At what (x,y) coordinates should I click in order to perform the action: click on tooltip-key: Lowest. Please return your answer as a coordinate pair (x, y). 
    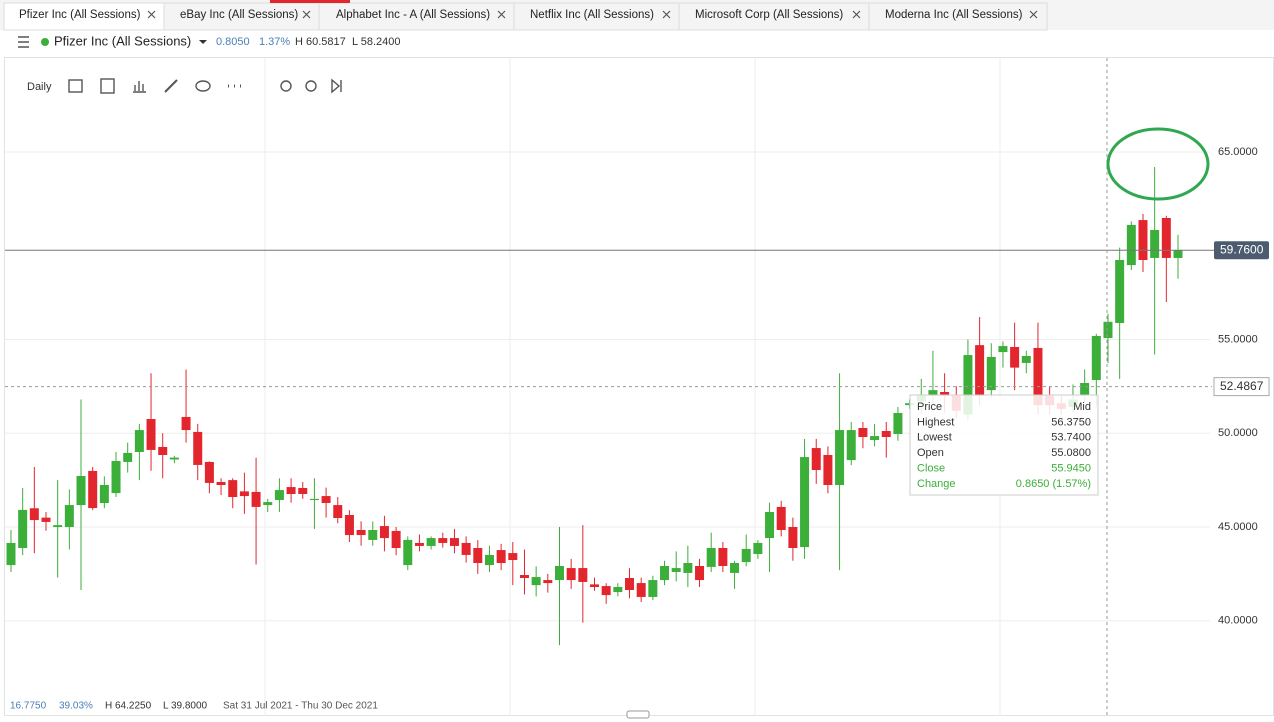
    Looking at the image, I should click on (934, 438).